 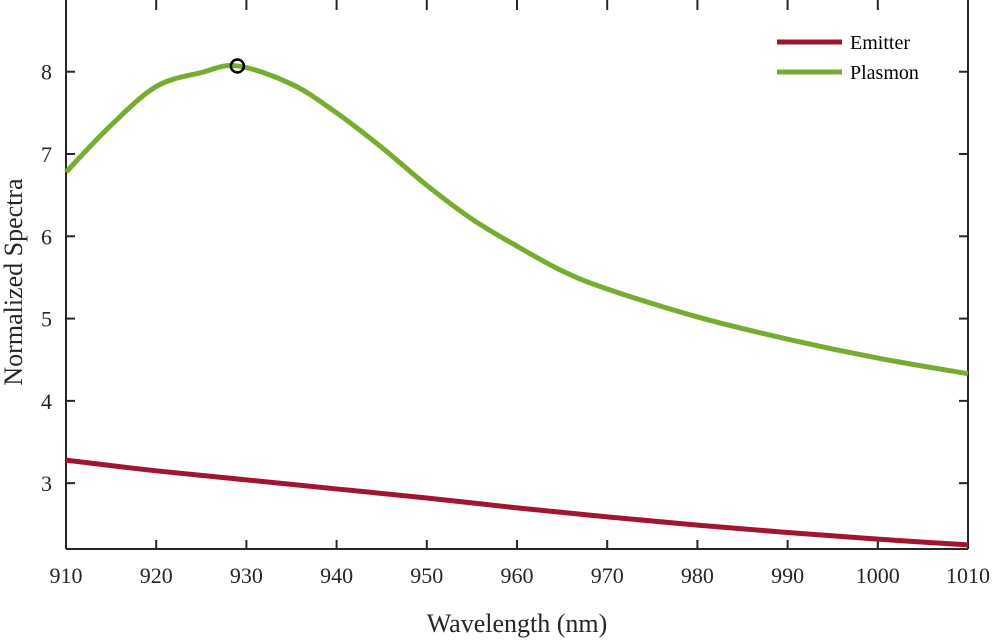 I want to click on y-axis-label: Normalized Spectra, so click(x=14, y=282).